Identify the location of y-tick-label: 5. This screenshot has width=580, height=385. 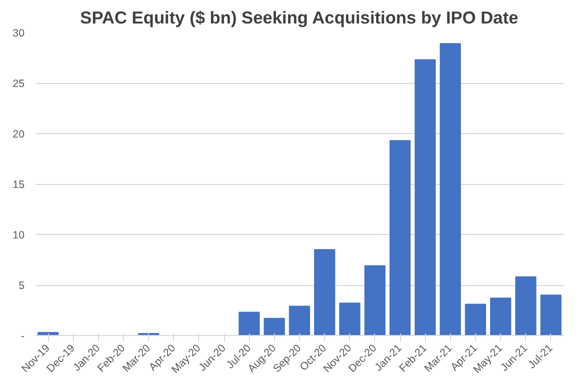
(21, 286).